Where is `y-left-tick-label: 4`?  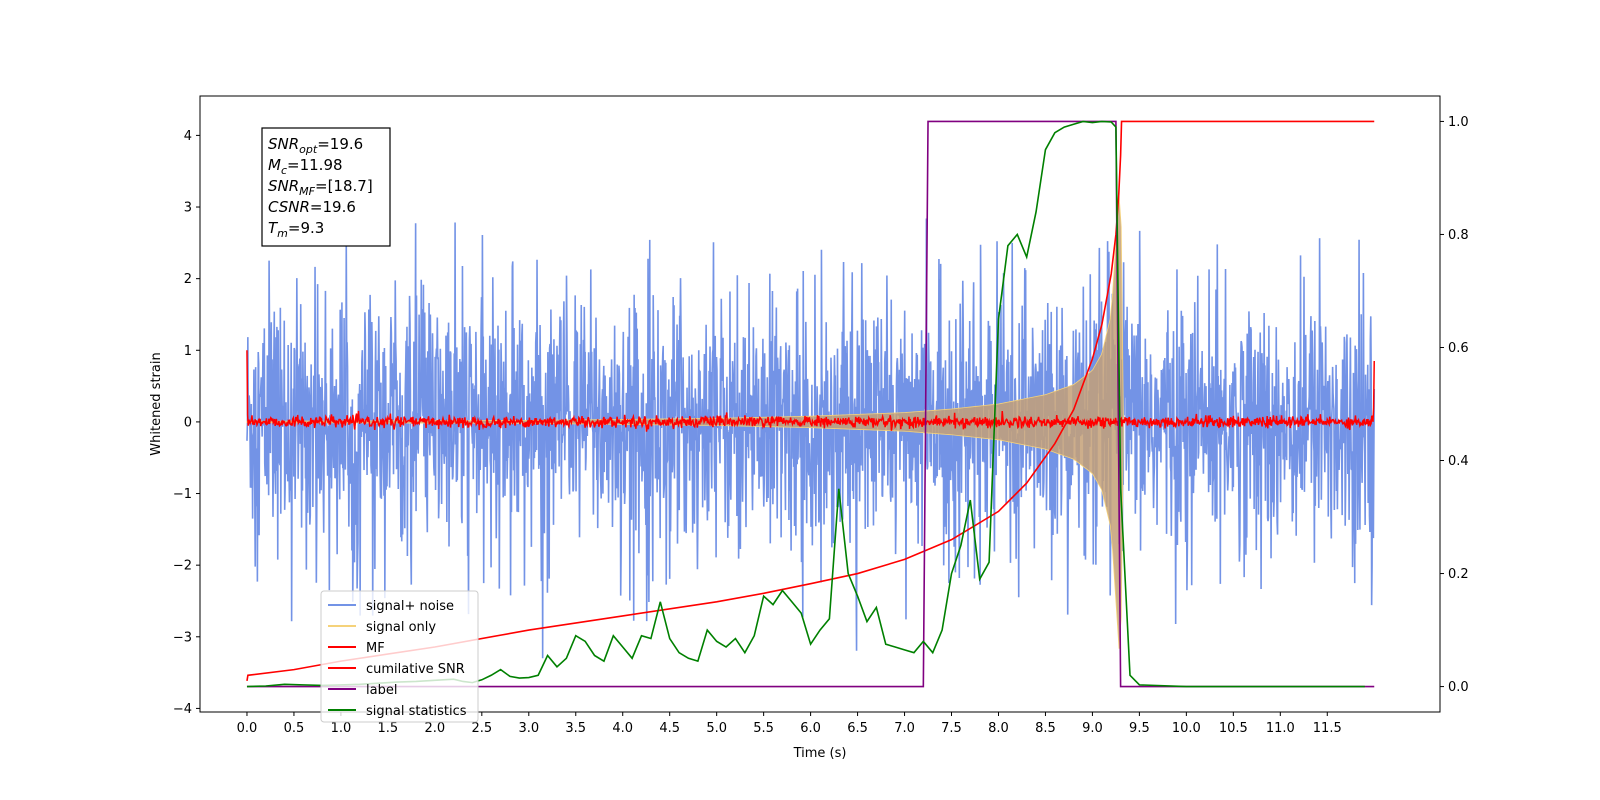 y-left-tick-label: 4 is located at coordinates (188, 136).